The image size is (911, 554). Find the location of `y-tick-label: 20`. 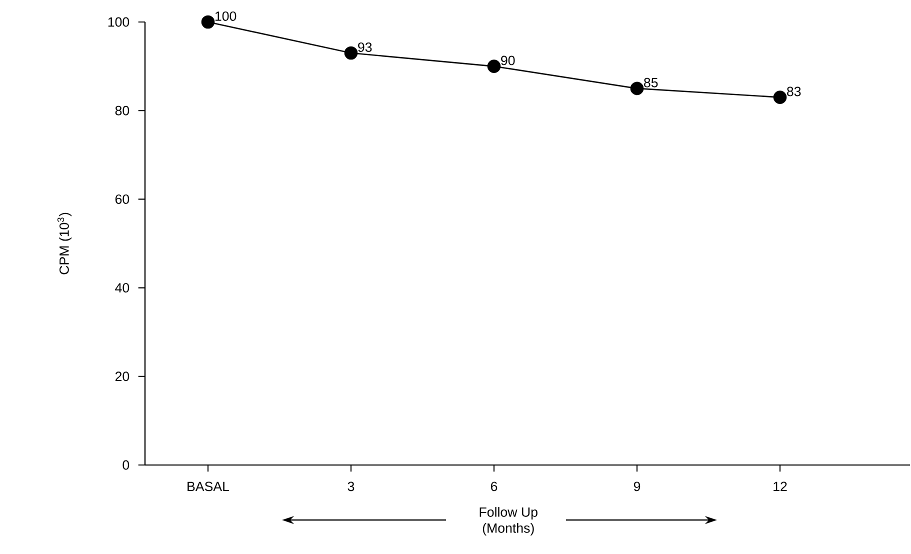

y-tick-label: 20 is located at coordinates (122, 377).